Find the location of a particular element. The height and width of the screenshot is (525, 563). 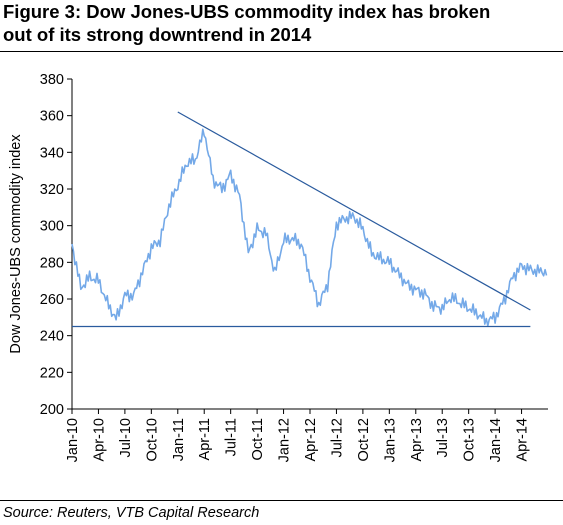

y-tick-label: 360 is located at coordinates (52, 117).